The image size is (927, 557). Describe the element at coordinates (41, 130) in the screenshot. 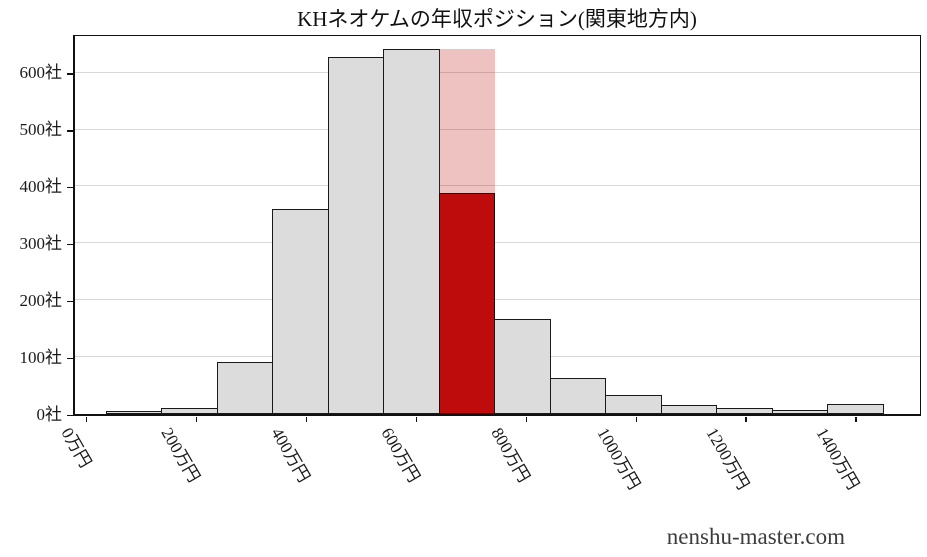

I see `y-axis-tick-label: 500社` at that location.